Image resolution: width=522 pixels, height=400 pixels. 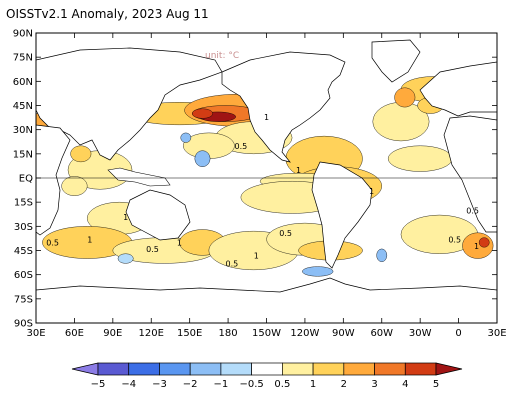 What do you see at coordinates (151, 333) in the screenshot?
I see `lon-label: 120E` at bounding box center [151, 333].